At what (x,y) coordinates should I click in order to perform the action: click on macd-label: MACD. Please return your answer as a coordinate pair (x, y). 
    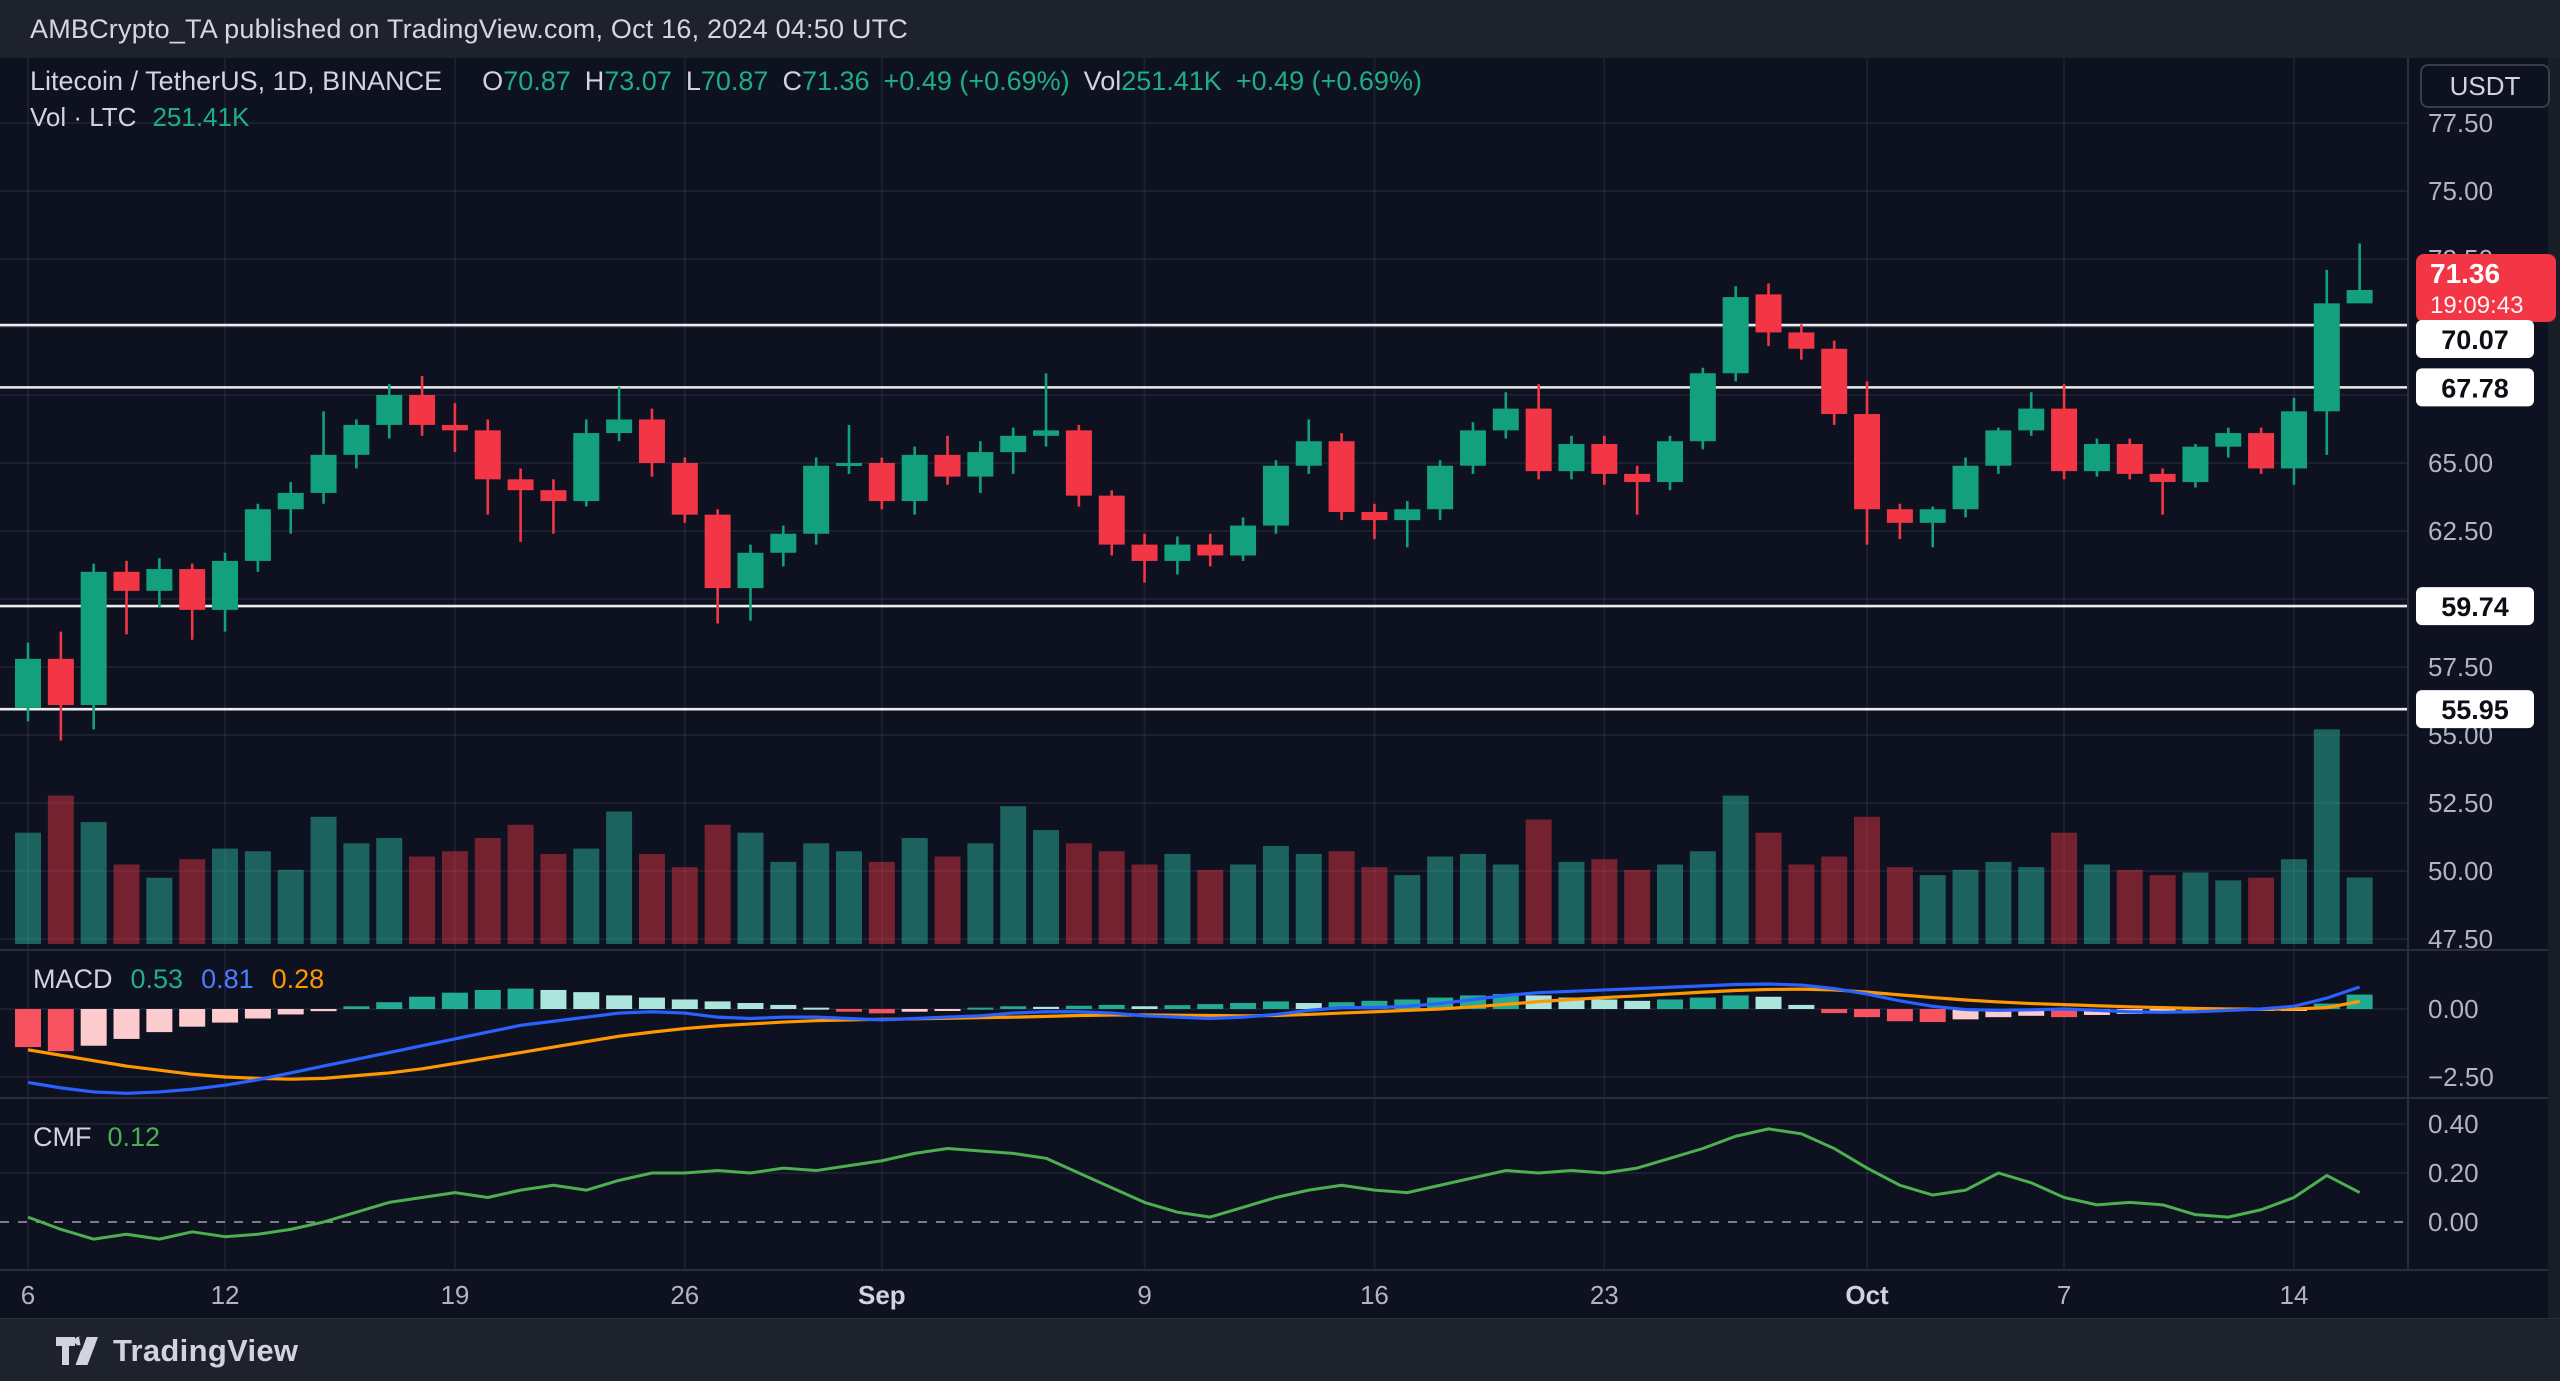
    Looking at the image, I should click on (73, 979).